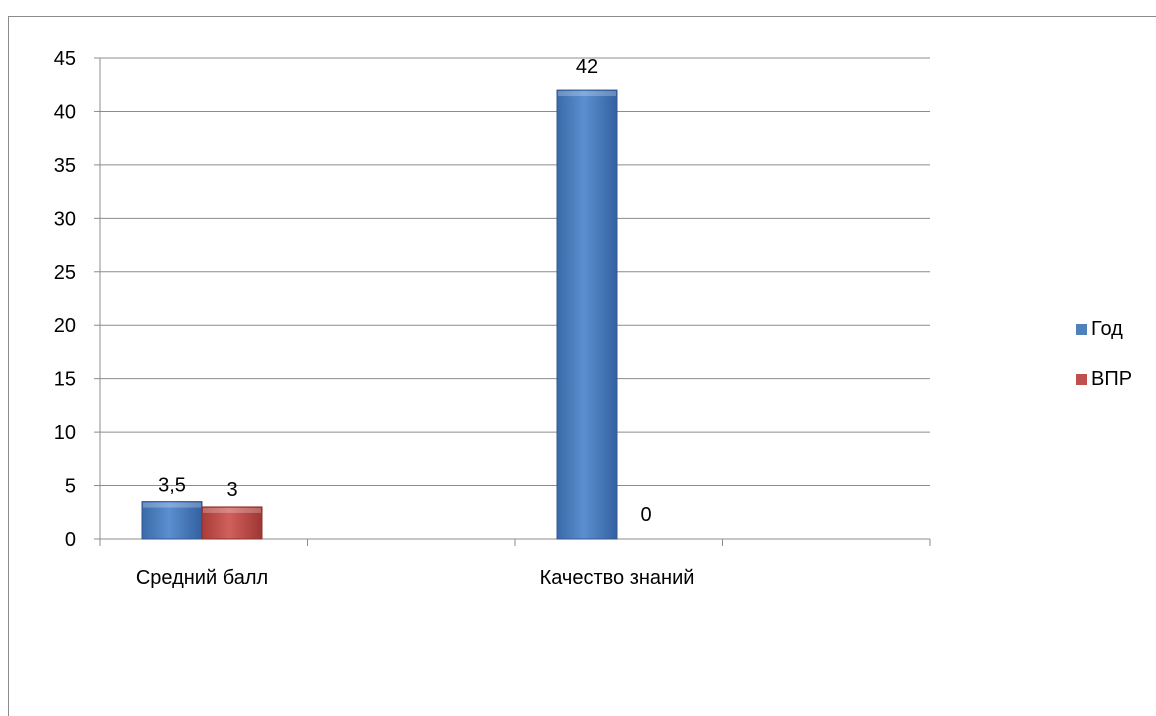  Describe the element at coordinates (172, 486) in the screenshot. I see `data-label: 3,5` at that location.